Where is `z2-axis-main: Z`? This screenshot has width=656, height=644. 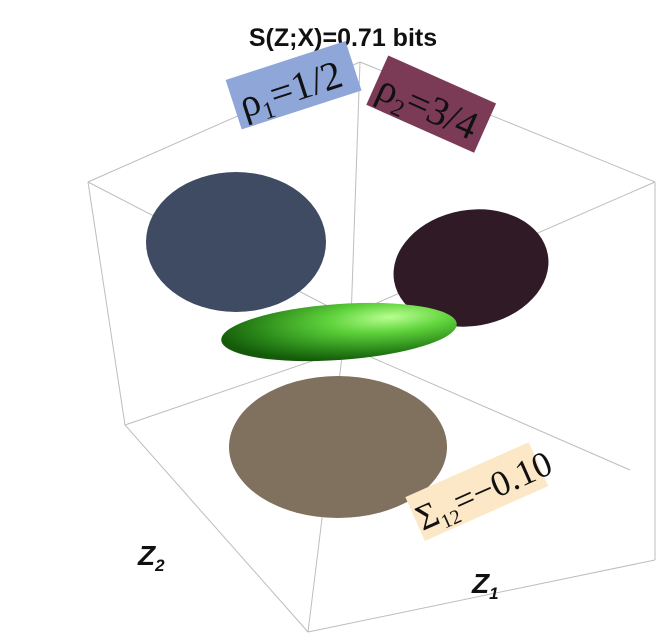 z2-axis-main: Z is located at coordinates (146, 555).